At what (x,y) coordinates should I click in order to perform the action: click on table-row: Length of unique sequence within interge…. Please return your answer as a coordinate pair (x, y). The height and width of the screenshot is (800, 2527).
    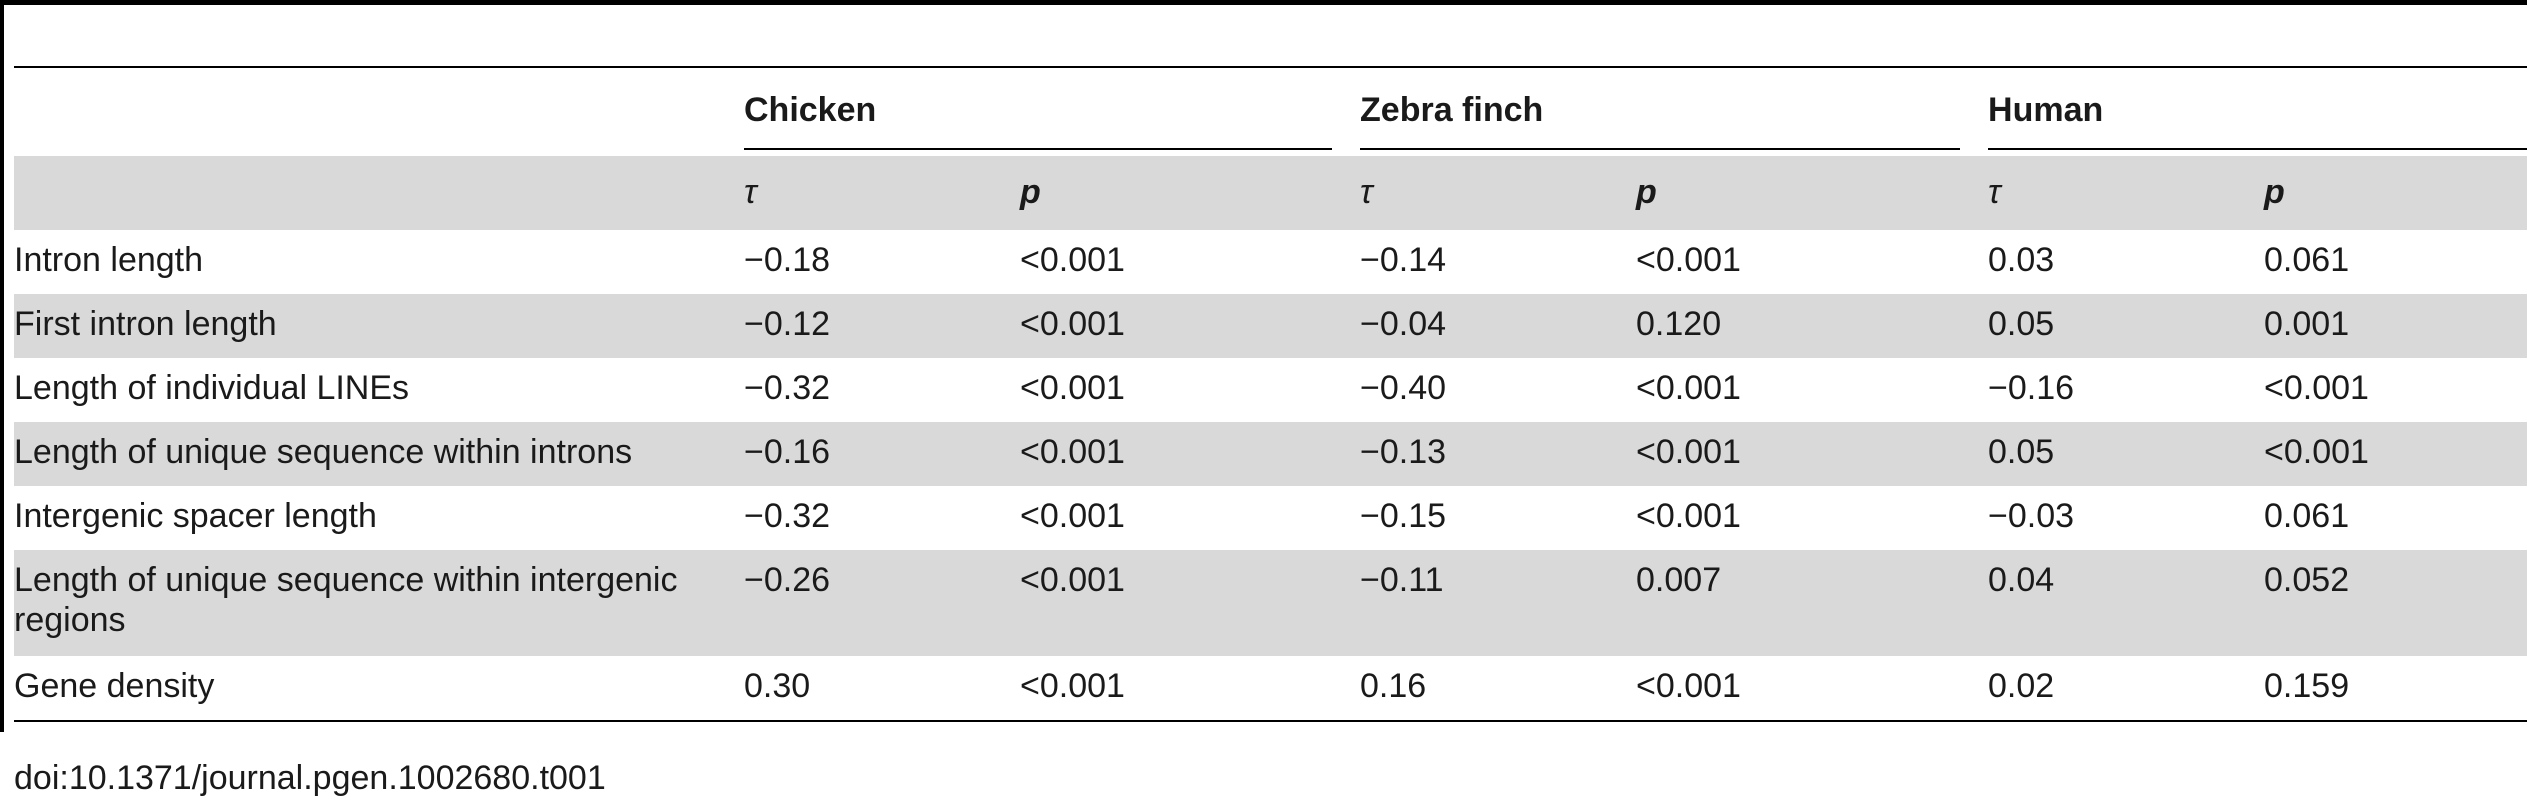
    Looking at the image, I should click on (1270, 603).